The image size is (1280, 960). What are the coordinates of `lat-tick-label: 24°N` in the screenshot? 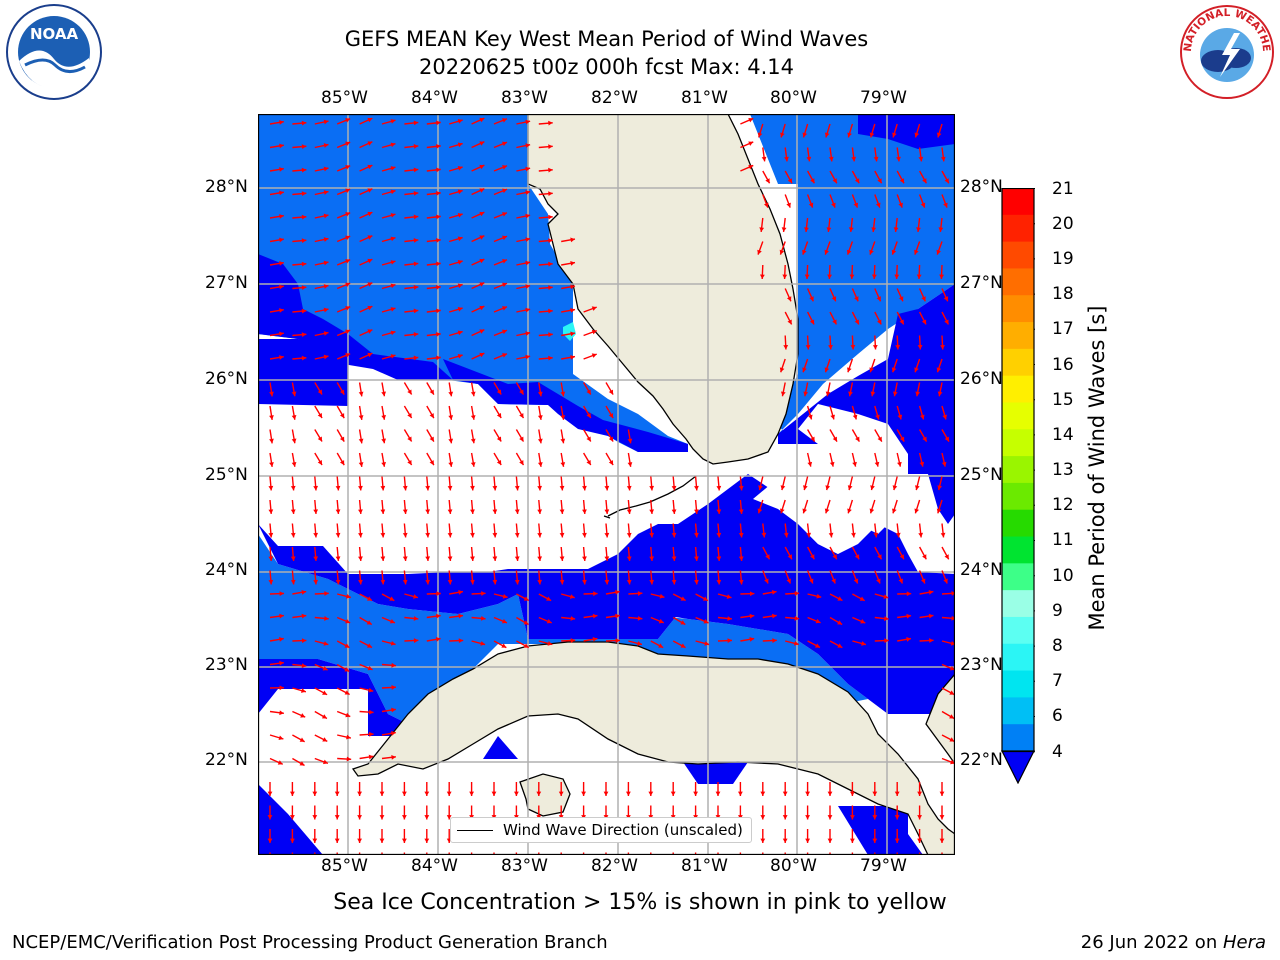 It's located at (226, 570).